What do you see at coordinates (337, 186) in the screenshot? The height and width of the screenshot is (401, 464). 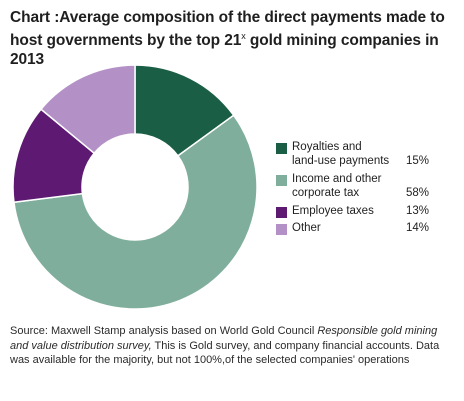 I see `legend-label: Income and other corporate tax` at bounding box center [337, 186].